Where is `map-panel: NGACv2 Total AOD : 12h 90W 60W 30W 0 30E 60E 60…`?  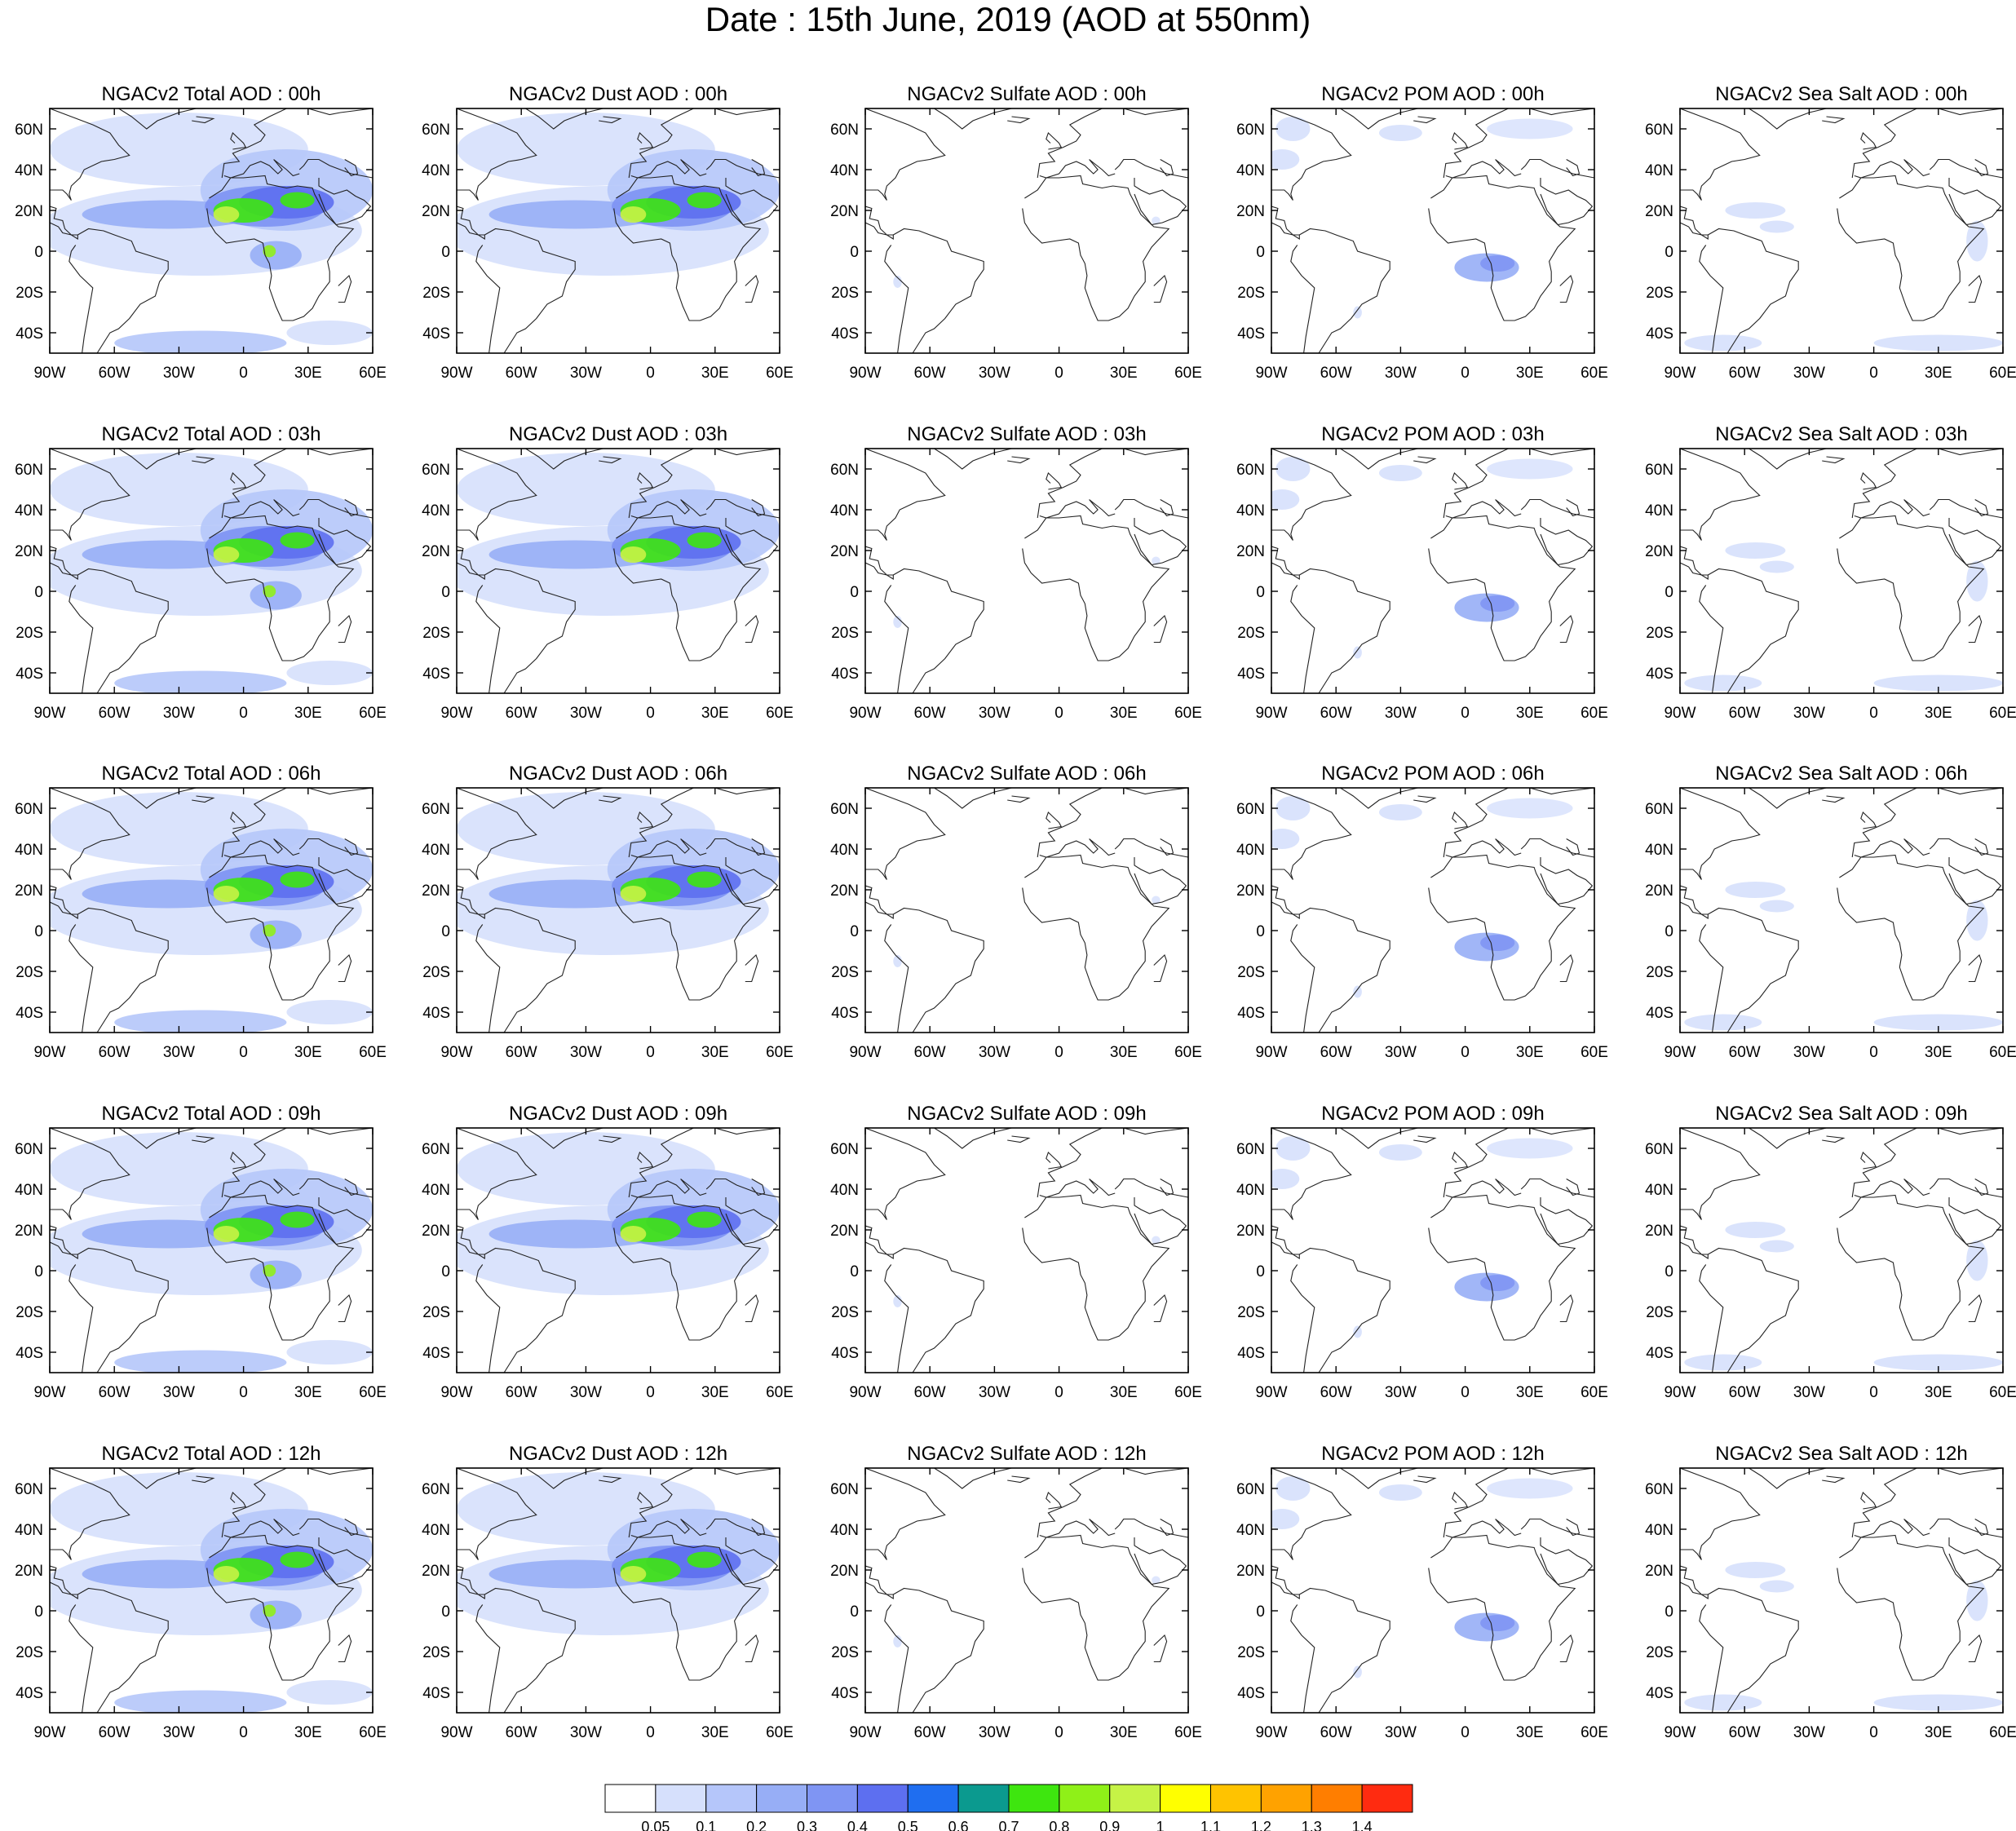 map-panel: NGACv2 Total AOD : 12h 90W 60W 30W 0 30E 60E 60… is located at coordinates (201, 1592).